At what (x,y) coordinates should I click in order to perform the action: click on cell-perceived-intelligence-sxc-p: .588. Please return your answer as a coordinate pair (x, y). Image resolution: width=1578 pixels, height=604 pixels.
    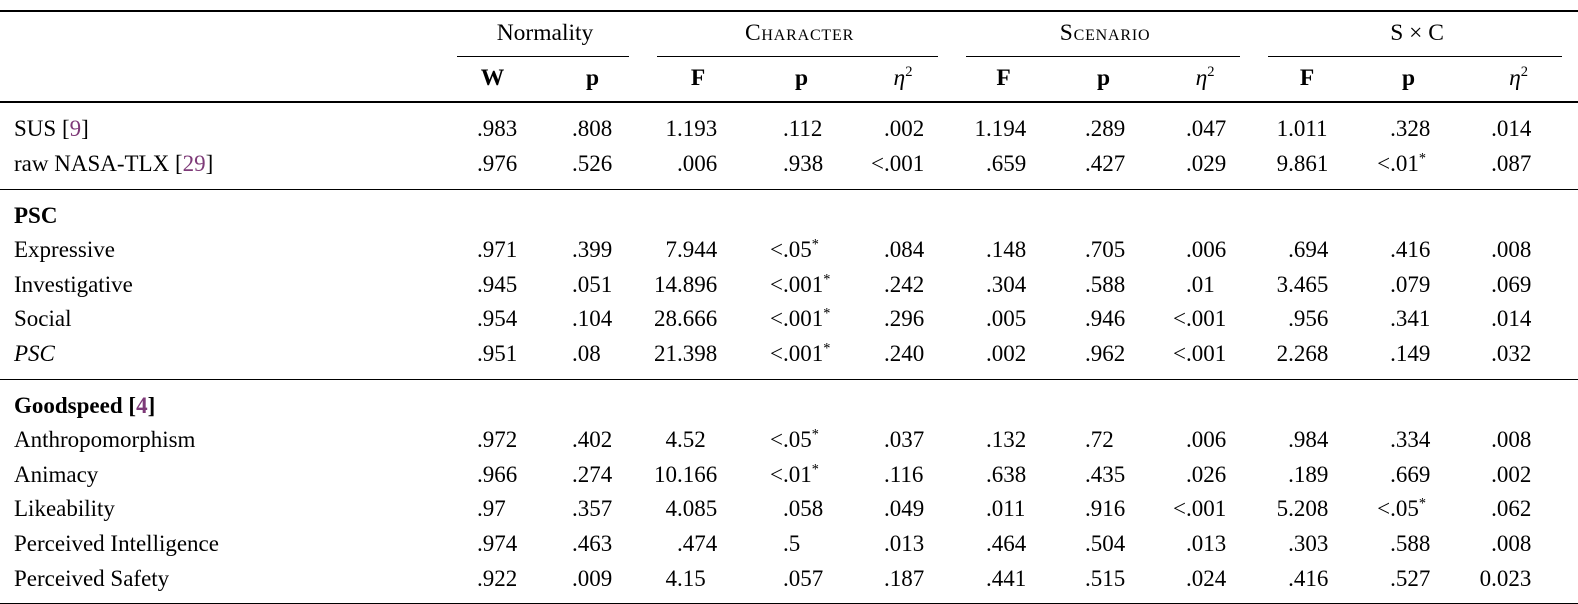
    Looking at the image, I should click on (1408, 543).